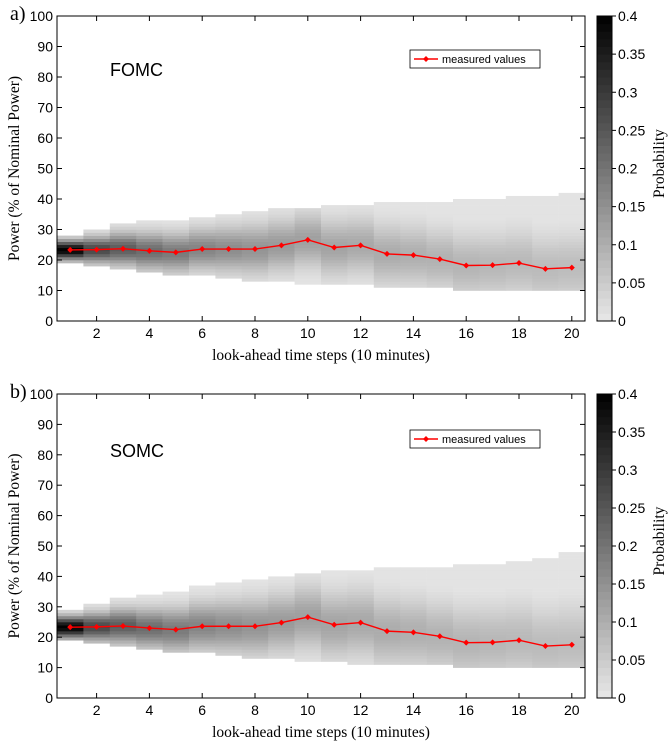  What do you see at coordinates (202, 710) in the screenshot?
I see `x-tick-label: 6` at bounding box center [202, 710].